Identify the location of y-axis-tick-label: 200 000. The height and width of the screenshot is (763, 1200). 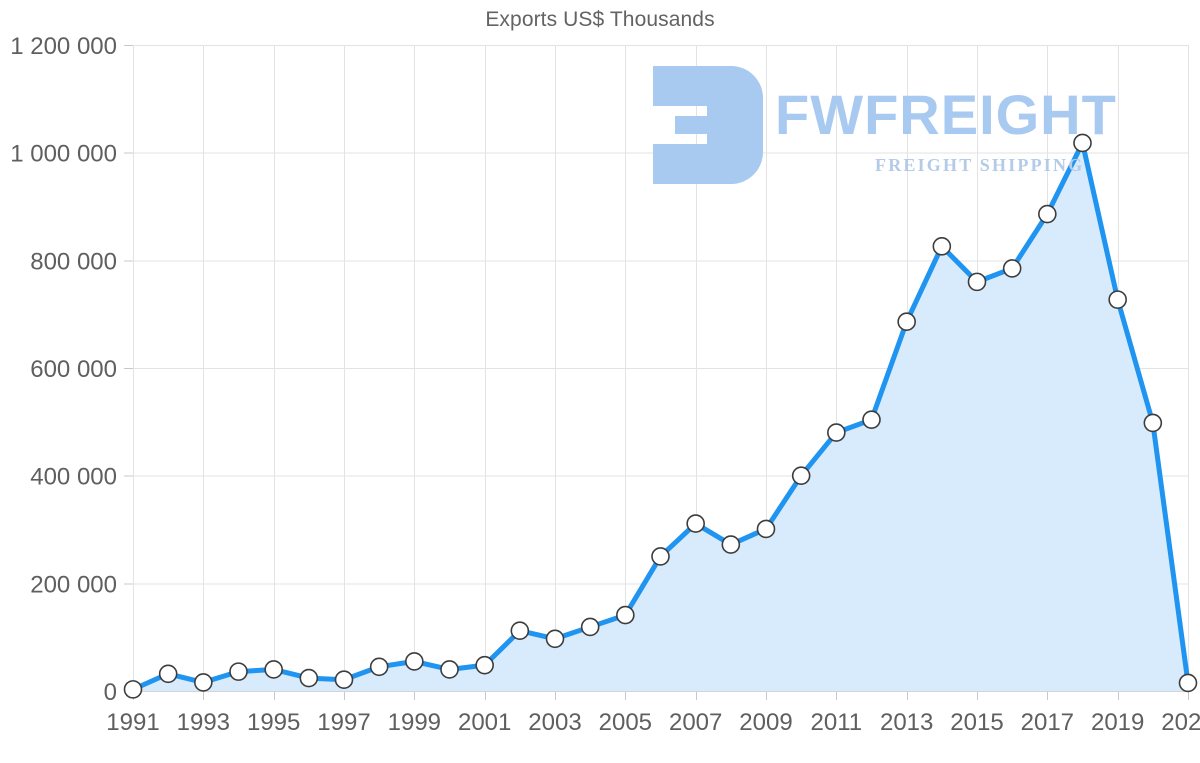
(73, 584).